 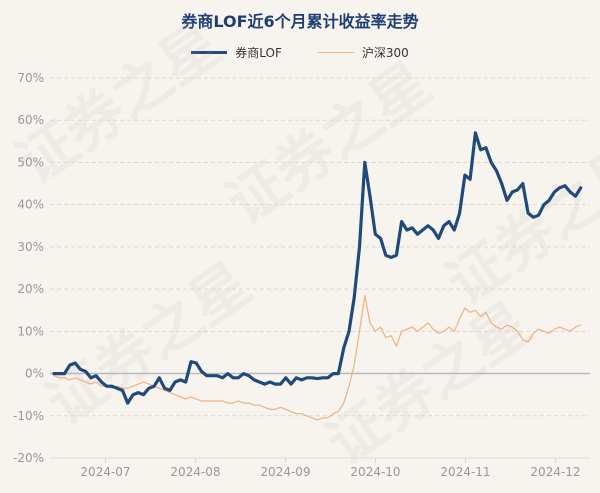 What do you see at coordinates (555, 472) in the screenshot?
I see `x-tick-label: 2024-12` at bounding box center [555, 472].